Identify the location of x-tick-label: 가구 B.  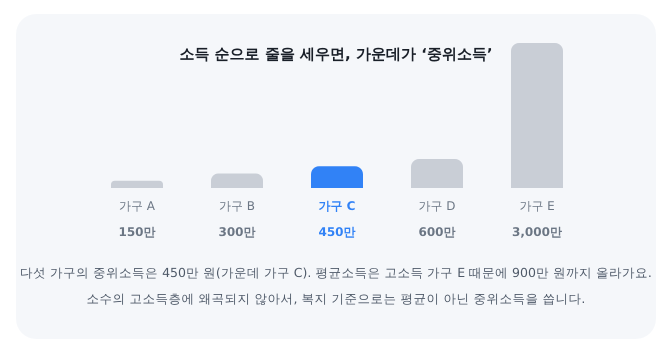
(237, 206).